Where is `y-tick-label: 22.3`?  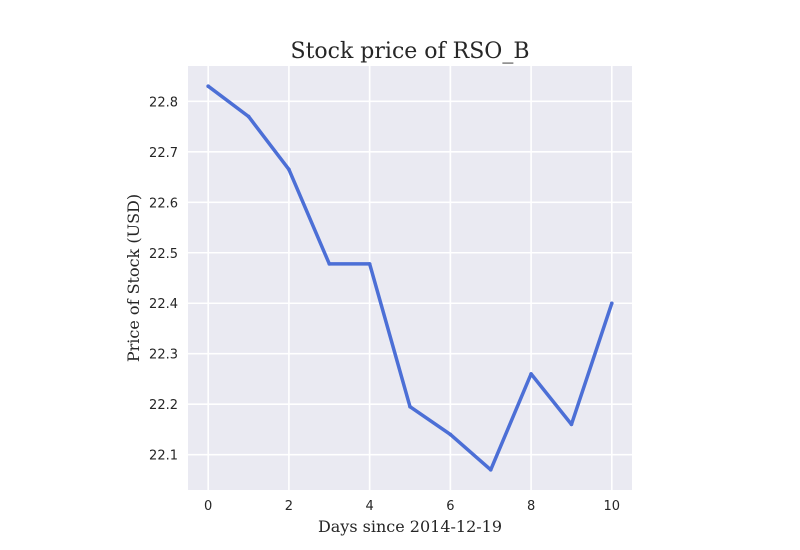 y-tick-label: 22.3 is located at coordinates (163, 355).